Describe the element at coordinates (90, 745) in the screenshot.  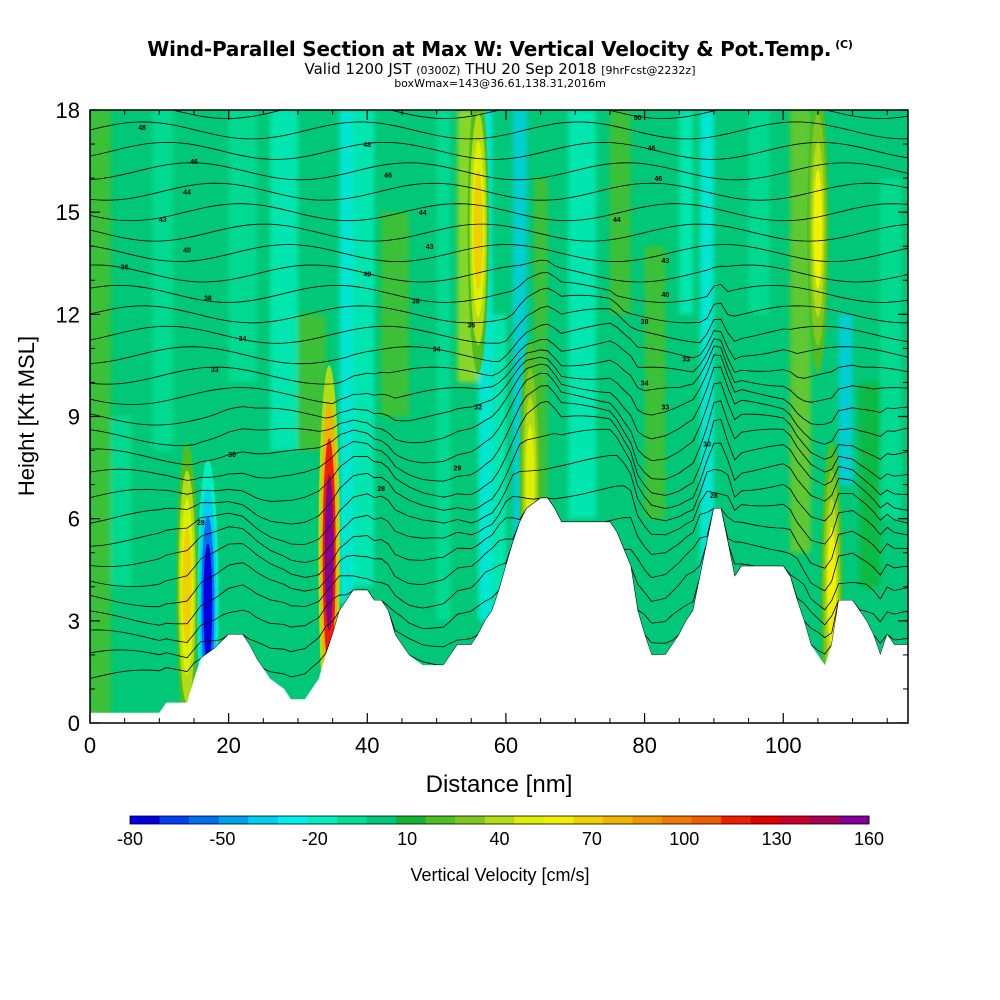
I see `x-tick-label: 0` at that location.